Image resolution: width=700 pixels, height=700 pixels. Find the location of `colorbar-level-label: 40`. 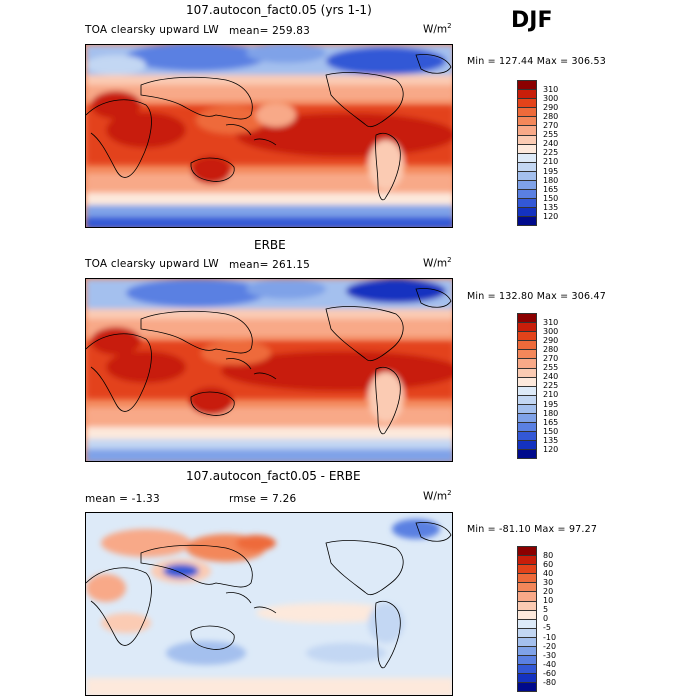

colorbar-level-label: 40 is located at coordinates (548, 573).